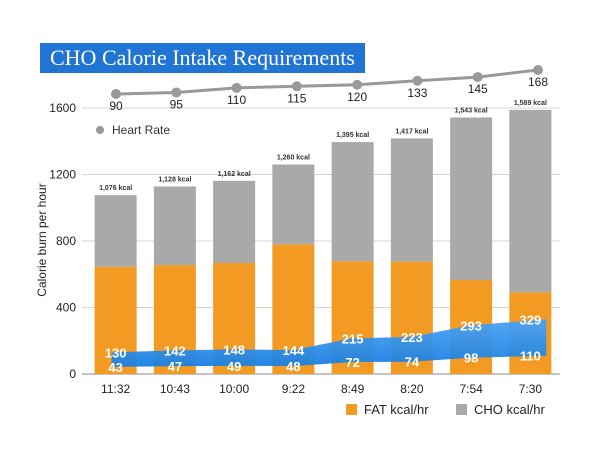 This screenshot has width=600, height=450. I want to click on band-upper-label: 329, so click(531, 319).